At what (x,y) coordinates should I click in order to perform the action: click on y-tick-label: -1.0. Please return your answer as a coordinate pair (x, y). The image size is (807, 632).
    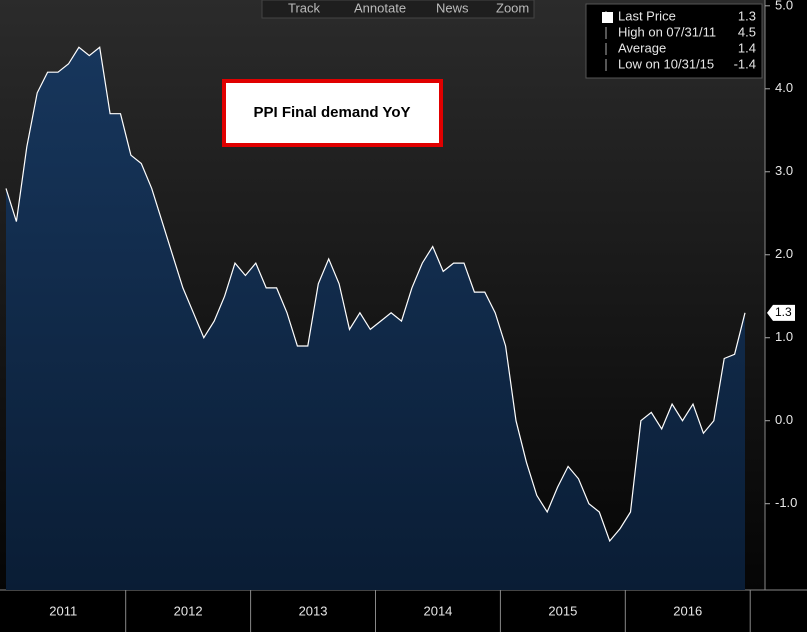
    Looking at the image, I should click on (786, 502).